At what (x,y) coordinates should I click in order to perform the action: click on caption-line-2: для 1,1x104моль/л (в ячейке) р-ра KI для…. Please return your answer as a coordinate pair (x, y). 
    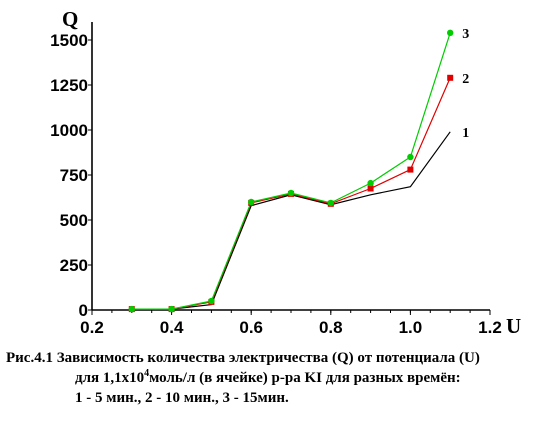
    Looking at the image, I should click on (268, 378).